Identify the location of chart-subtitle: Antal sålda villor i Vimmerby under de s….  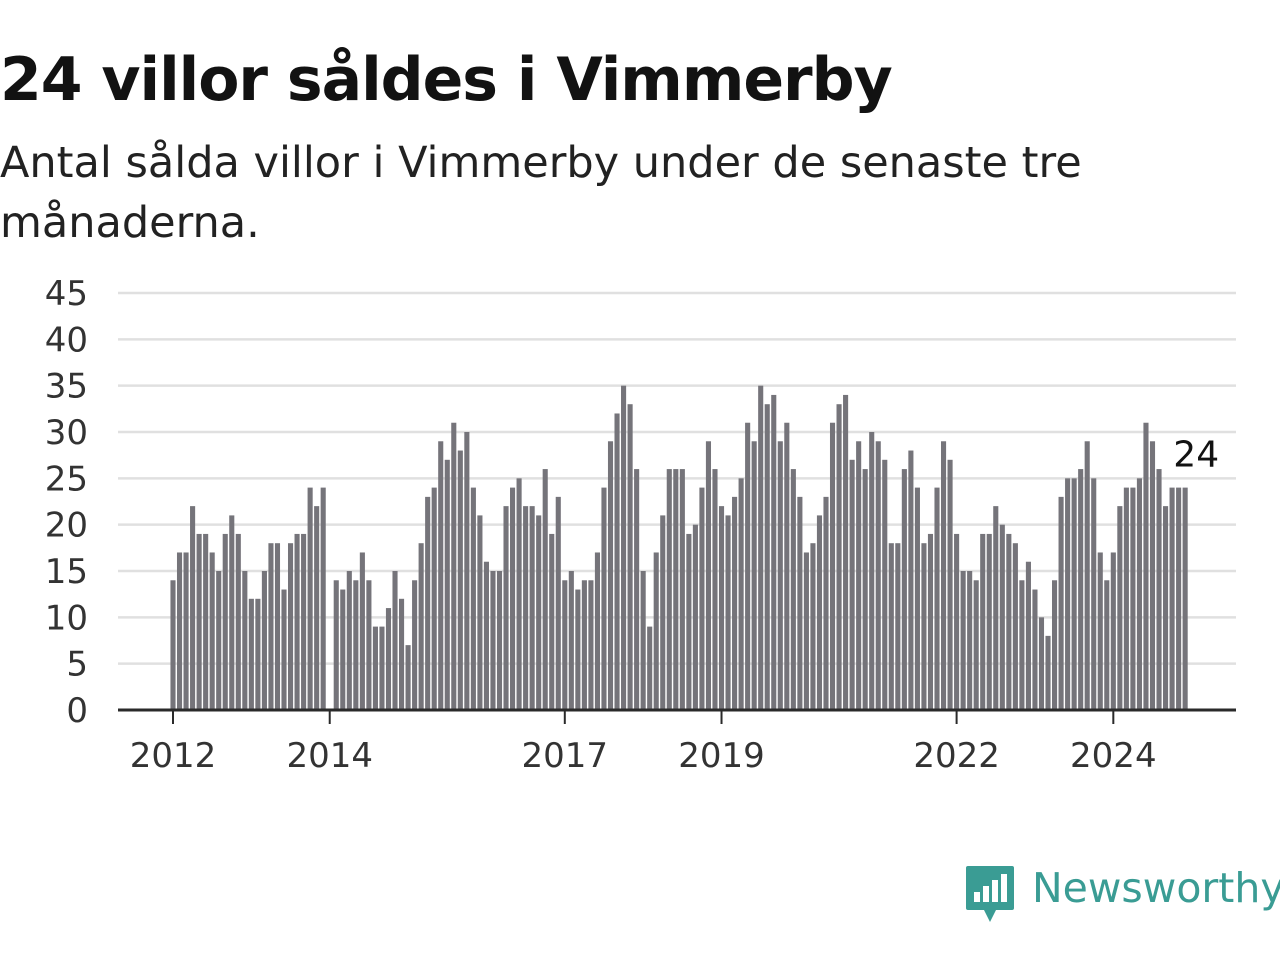
(541, 193).